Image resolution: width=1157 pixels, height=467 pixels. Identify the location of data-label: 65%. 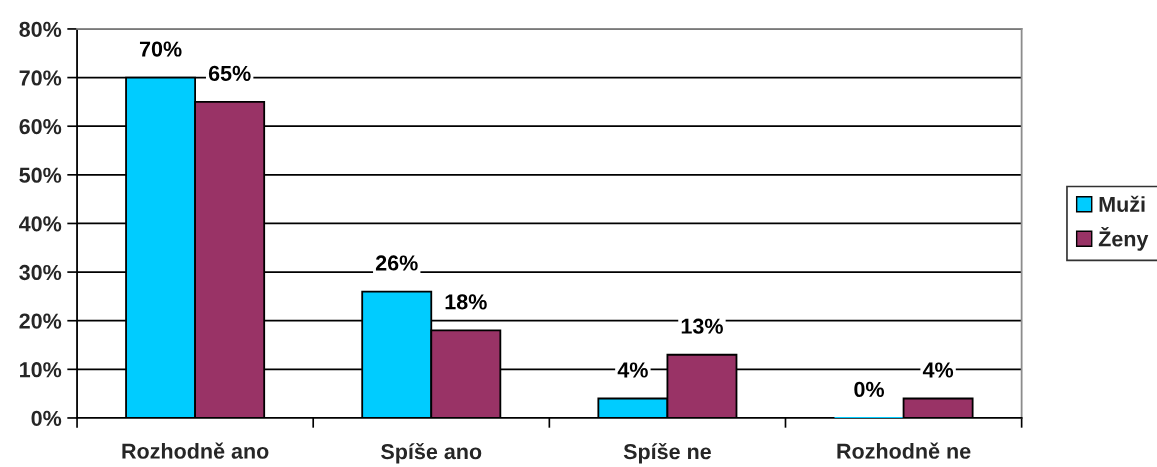
(229, 73).